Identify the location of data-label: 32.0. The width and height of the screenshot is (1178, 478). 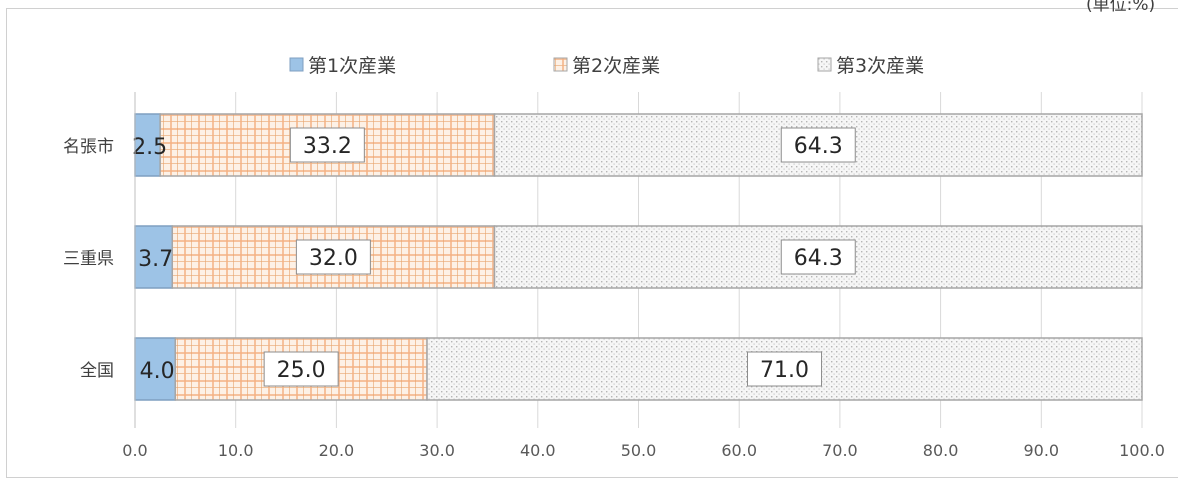
(333, 258).